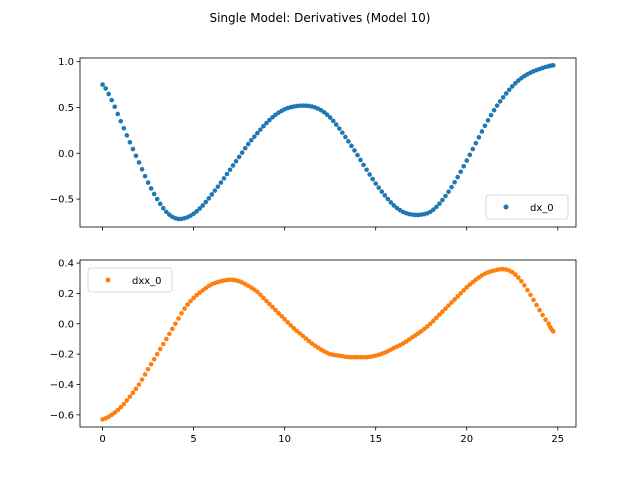 Image resolution: width=640 pixels, height=480 pixels. I want to click on legend: dx_0, so click(527, 207).